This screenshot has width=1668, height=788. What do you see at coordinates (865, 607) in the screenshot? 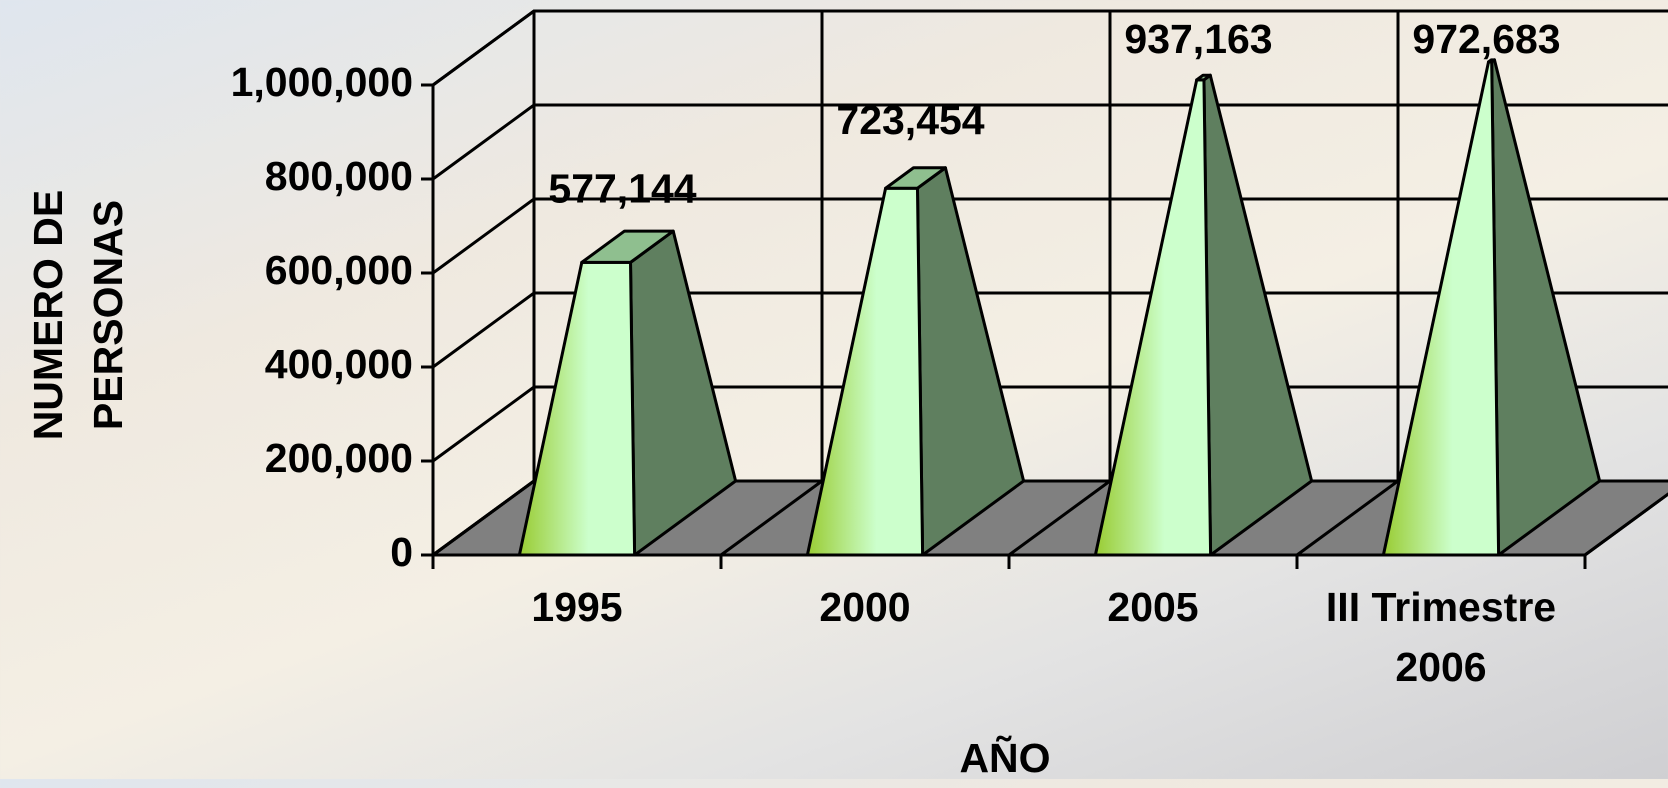
I see `x-tick-label: 2000` at bounding box center [865, 607].